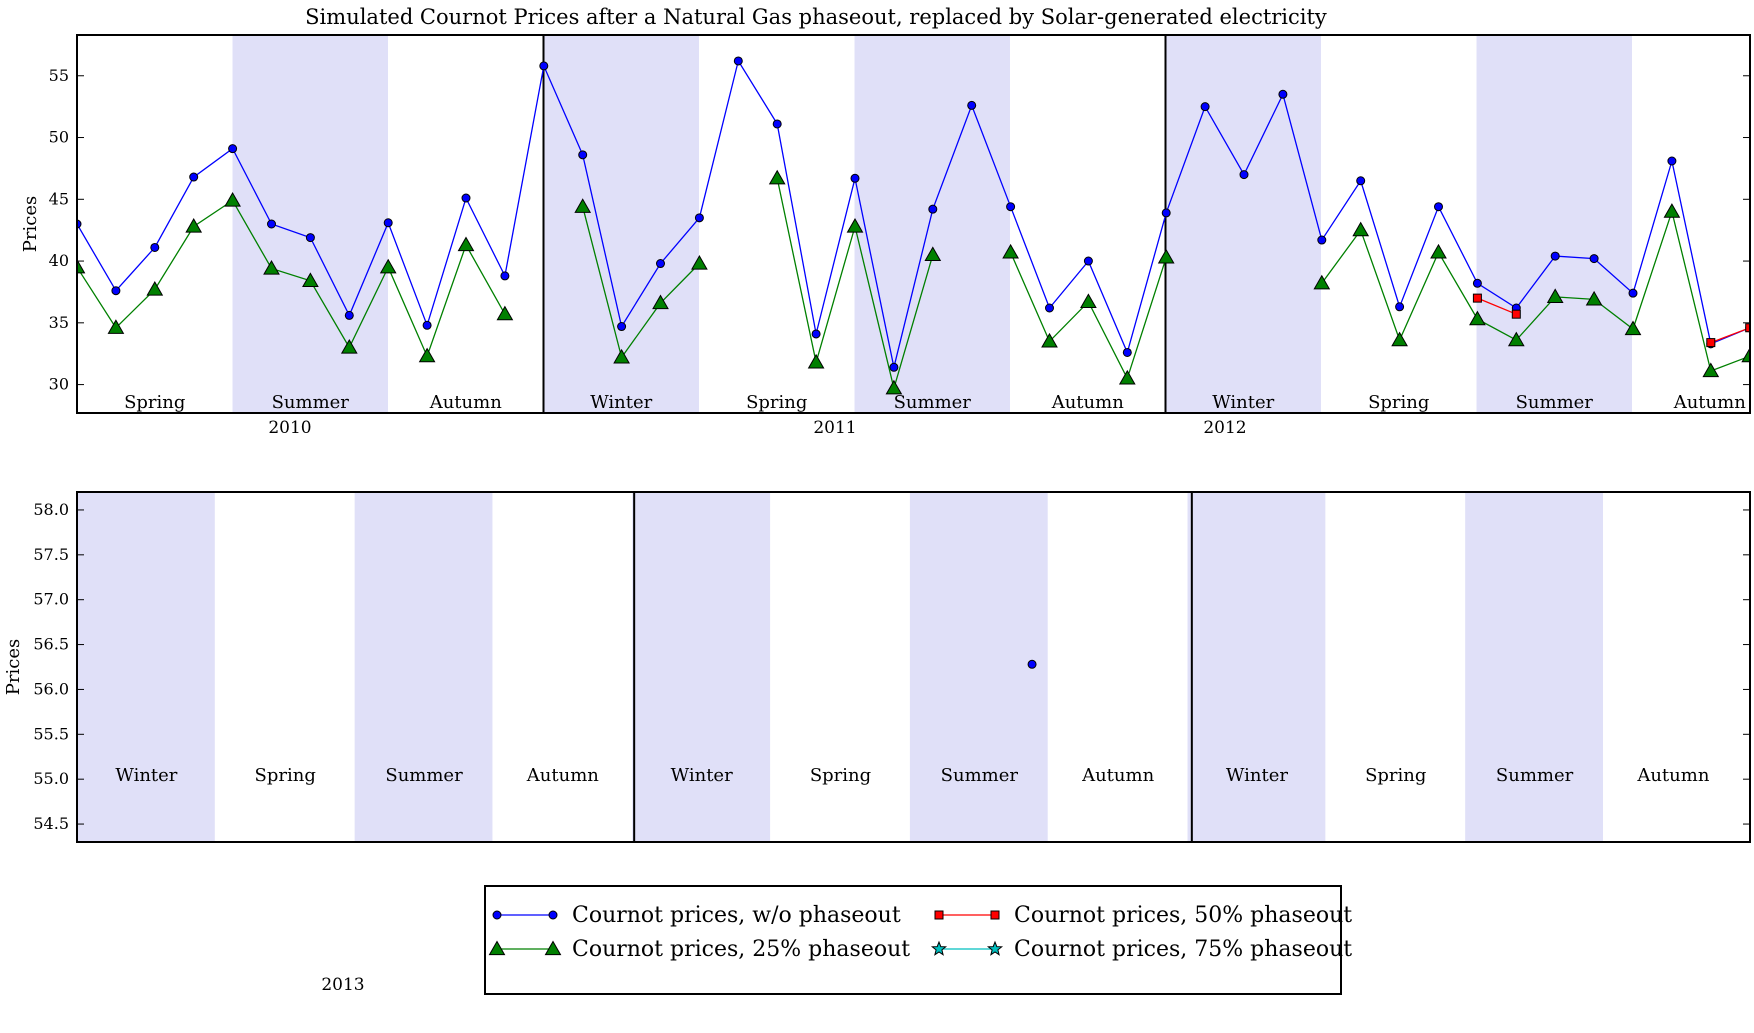 Image resolution: width=1754 pixels, height=1033 pixels. What do you see at coordinates (1224, 428) in the screenshot?
I see `year-label: 2012` at bounding box center [1224, 428].